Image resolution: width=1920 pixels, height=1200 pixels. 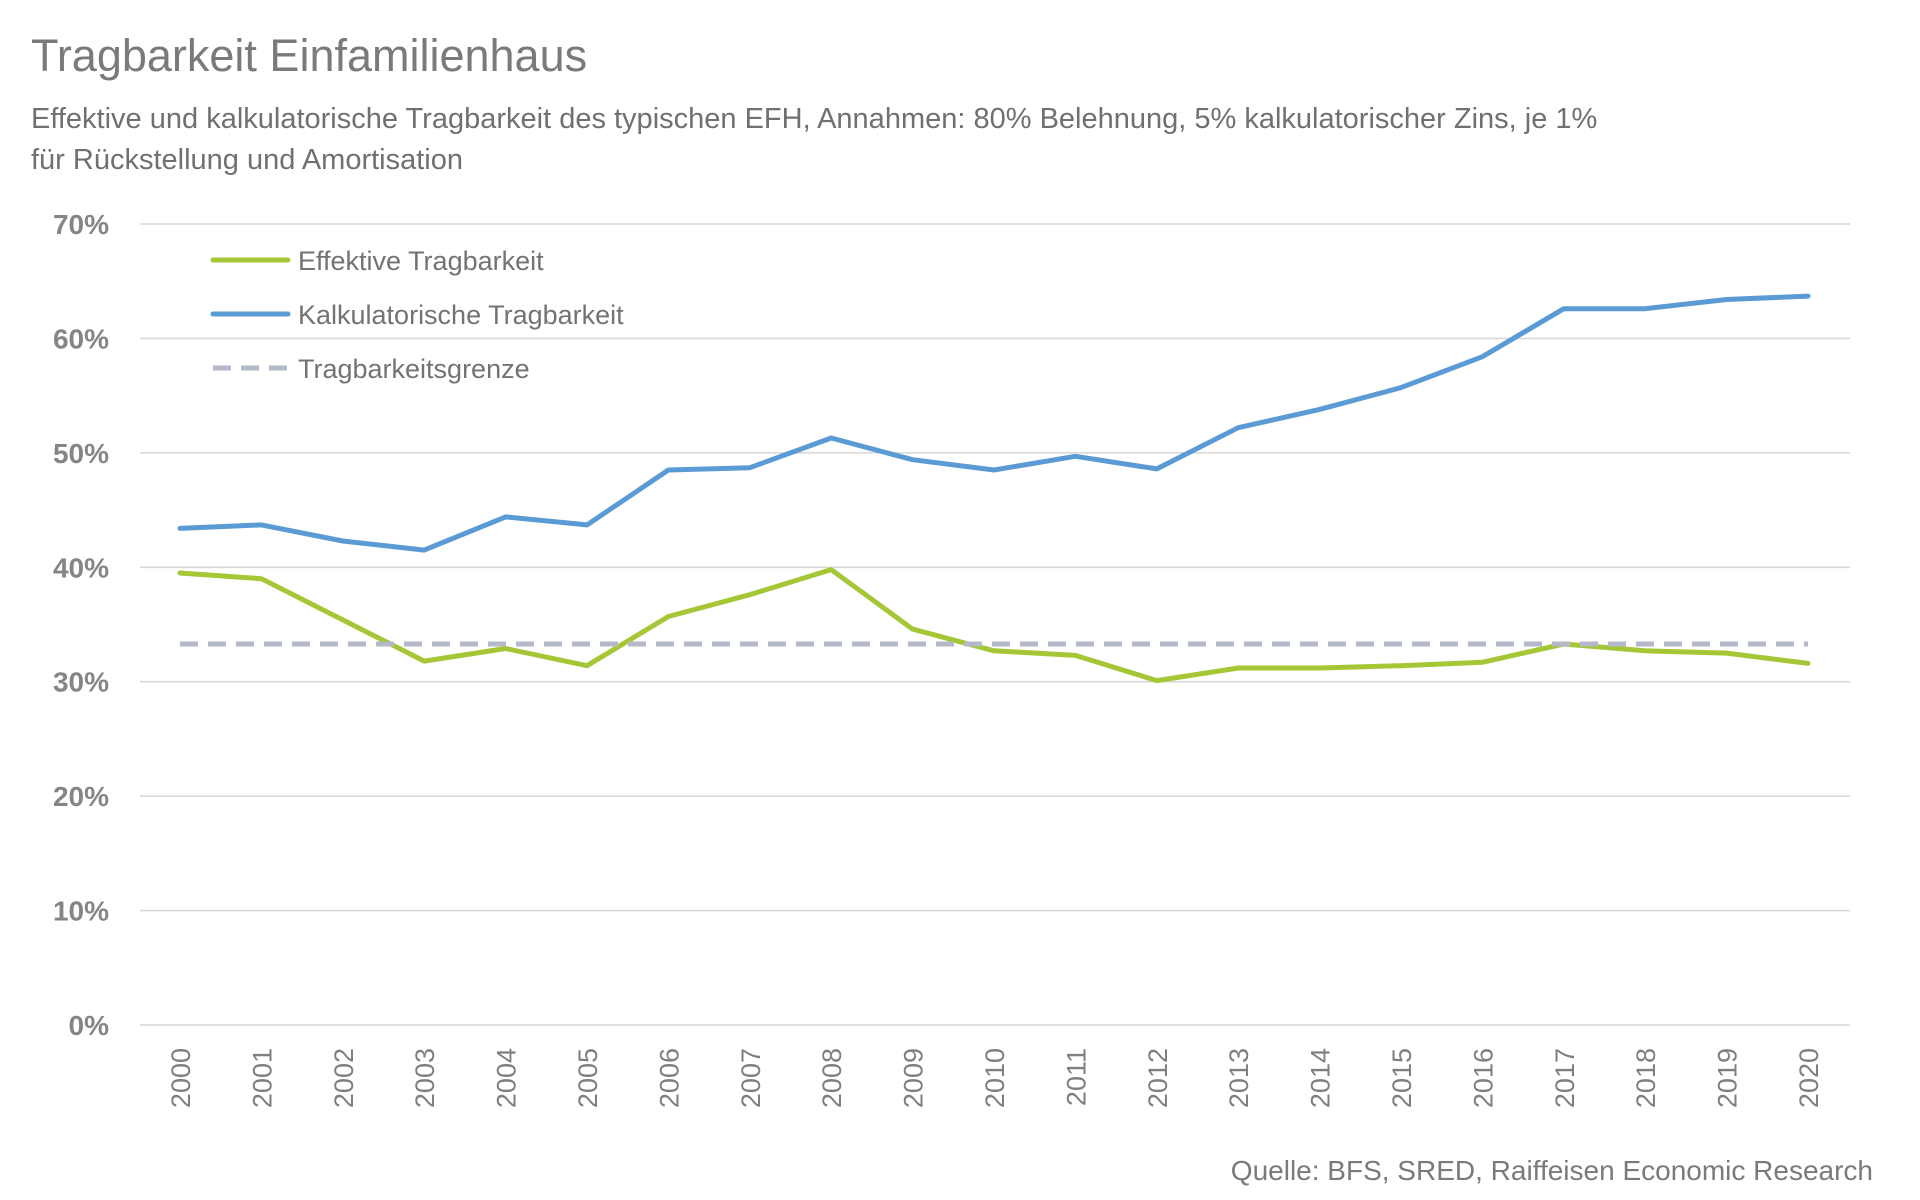 I want to click on x-tick-label-2020: 2020, so click(x=1809, y=1078).